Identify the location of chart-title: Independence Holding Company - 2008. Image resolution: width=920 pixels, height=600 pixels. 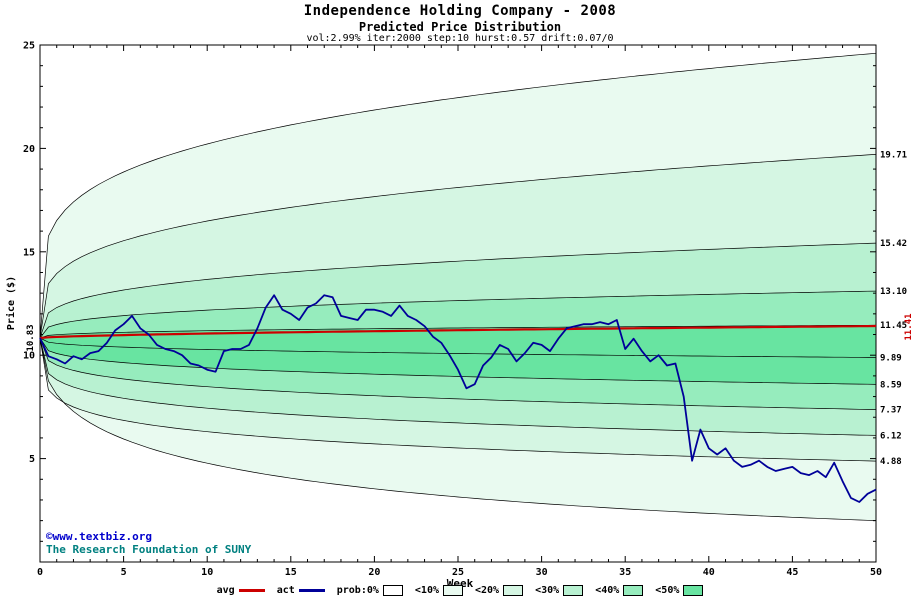
(460, 11).